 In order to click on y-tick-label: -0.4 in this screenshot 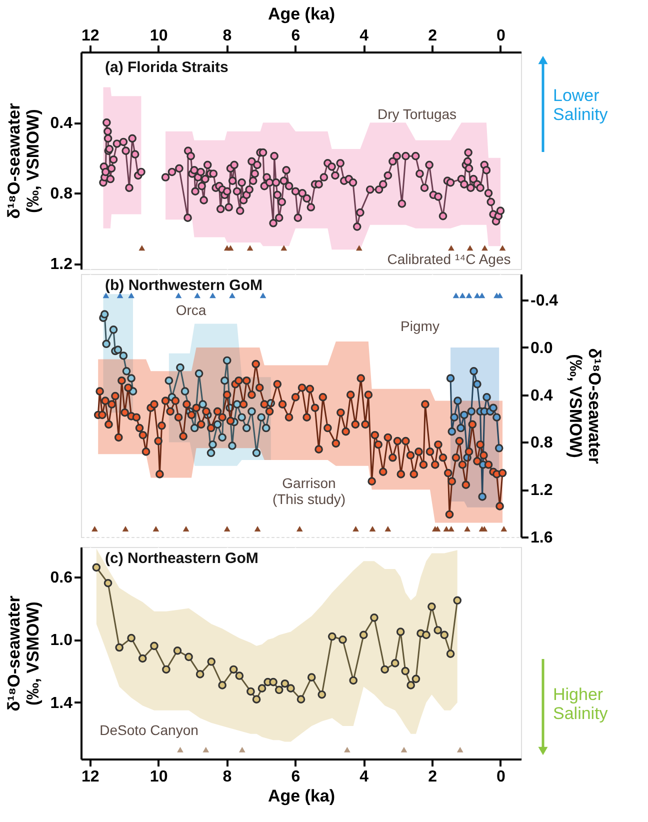, I will do `click(544, 301)`.